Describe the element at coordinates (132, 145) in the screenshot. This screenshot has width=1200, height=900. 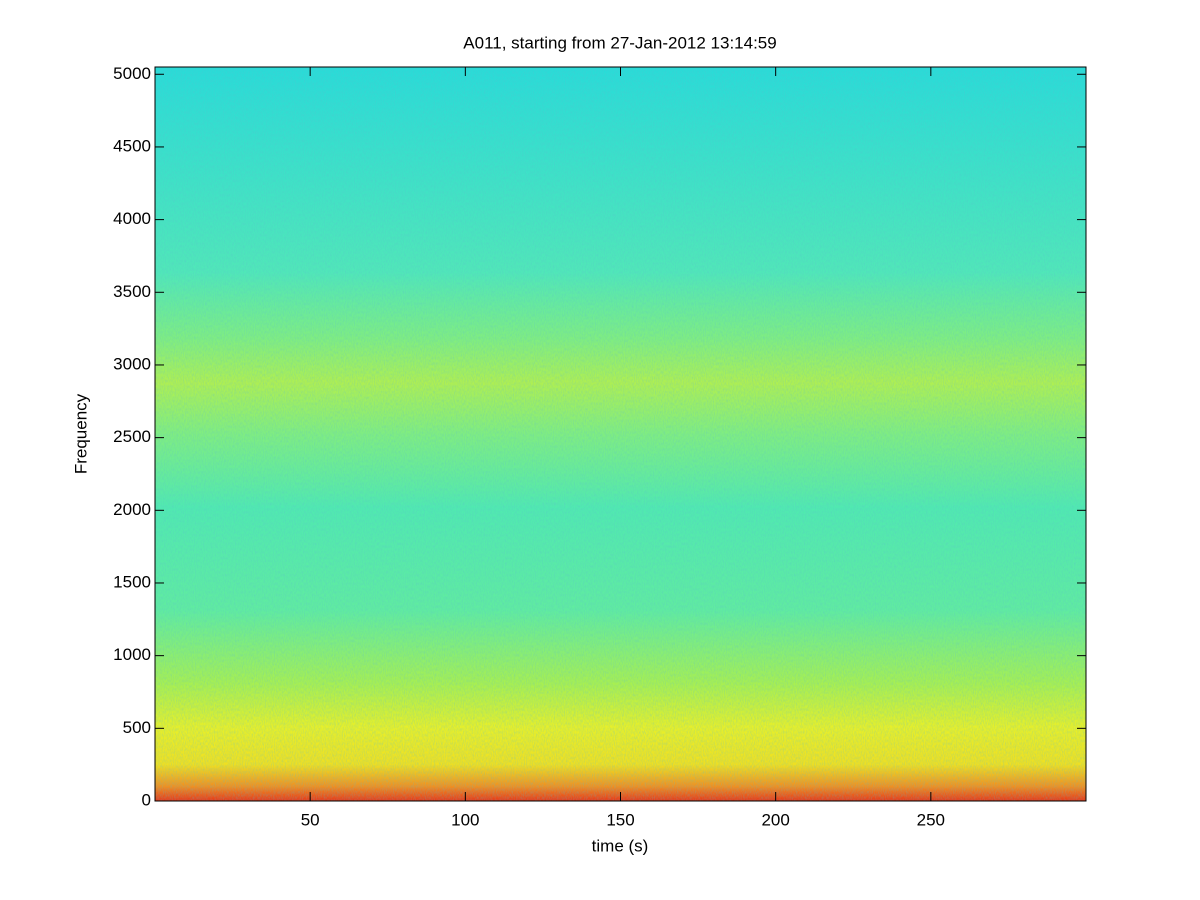
I see `y-tick-label: 4500` at that location.